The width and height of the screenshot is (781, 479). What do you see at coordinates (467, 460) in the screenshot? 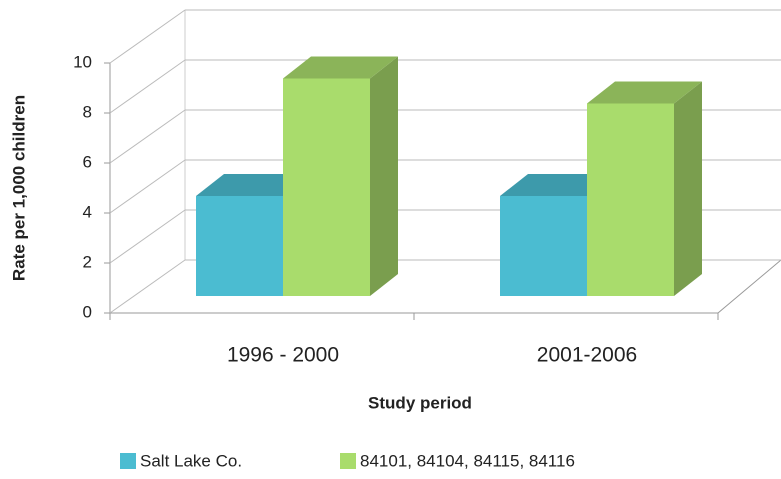
I see `legend-label: 84101, 84104, 84115, 84116` at bounding box center [467, 460].